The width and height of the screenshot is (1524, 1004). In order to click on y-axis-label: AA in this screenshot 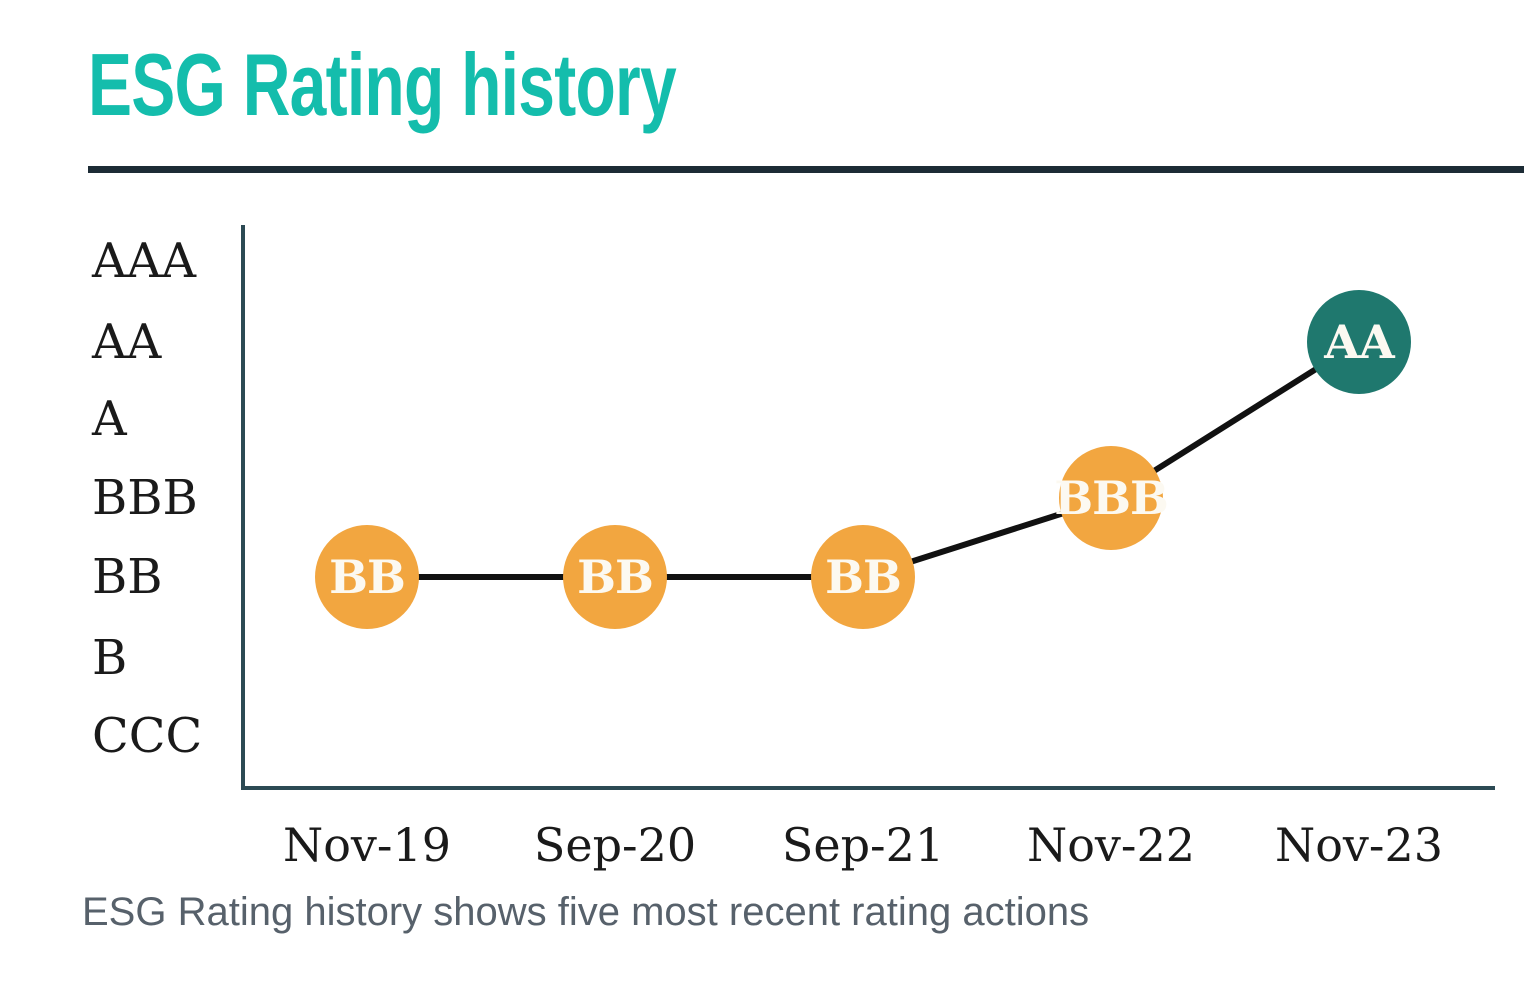, I will do `click(127, 342)`.